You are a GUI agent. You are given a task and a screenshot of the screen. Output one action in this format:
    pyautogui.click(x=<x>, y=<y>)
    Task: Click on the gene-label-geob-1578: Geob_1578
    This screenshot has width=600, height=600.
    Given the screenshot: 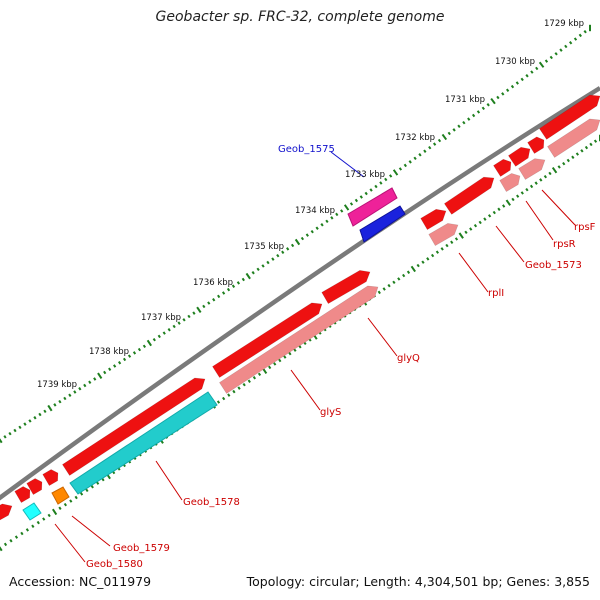 What is the action you would take?
    pyautogui.click(x=211, y=502)
    